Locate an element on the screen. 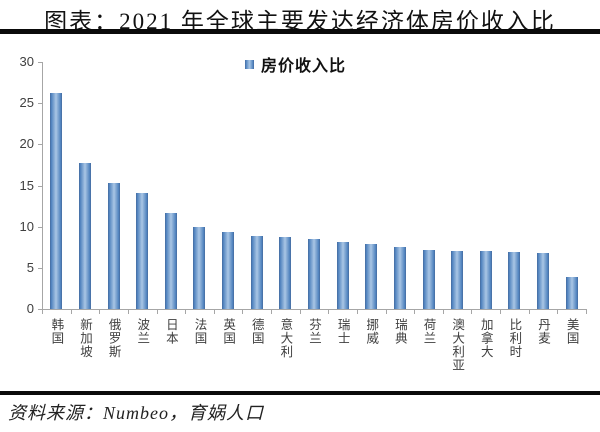 The image size is (600, 432). category-label: 瑞典 is located at coordinates (399, 331).